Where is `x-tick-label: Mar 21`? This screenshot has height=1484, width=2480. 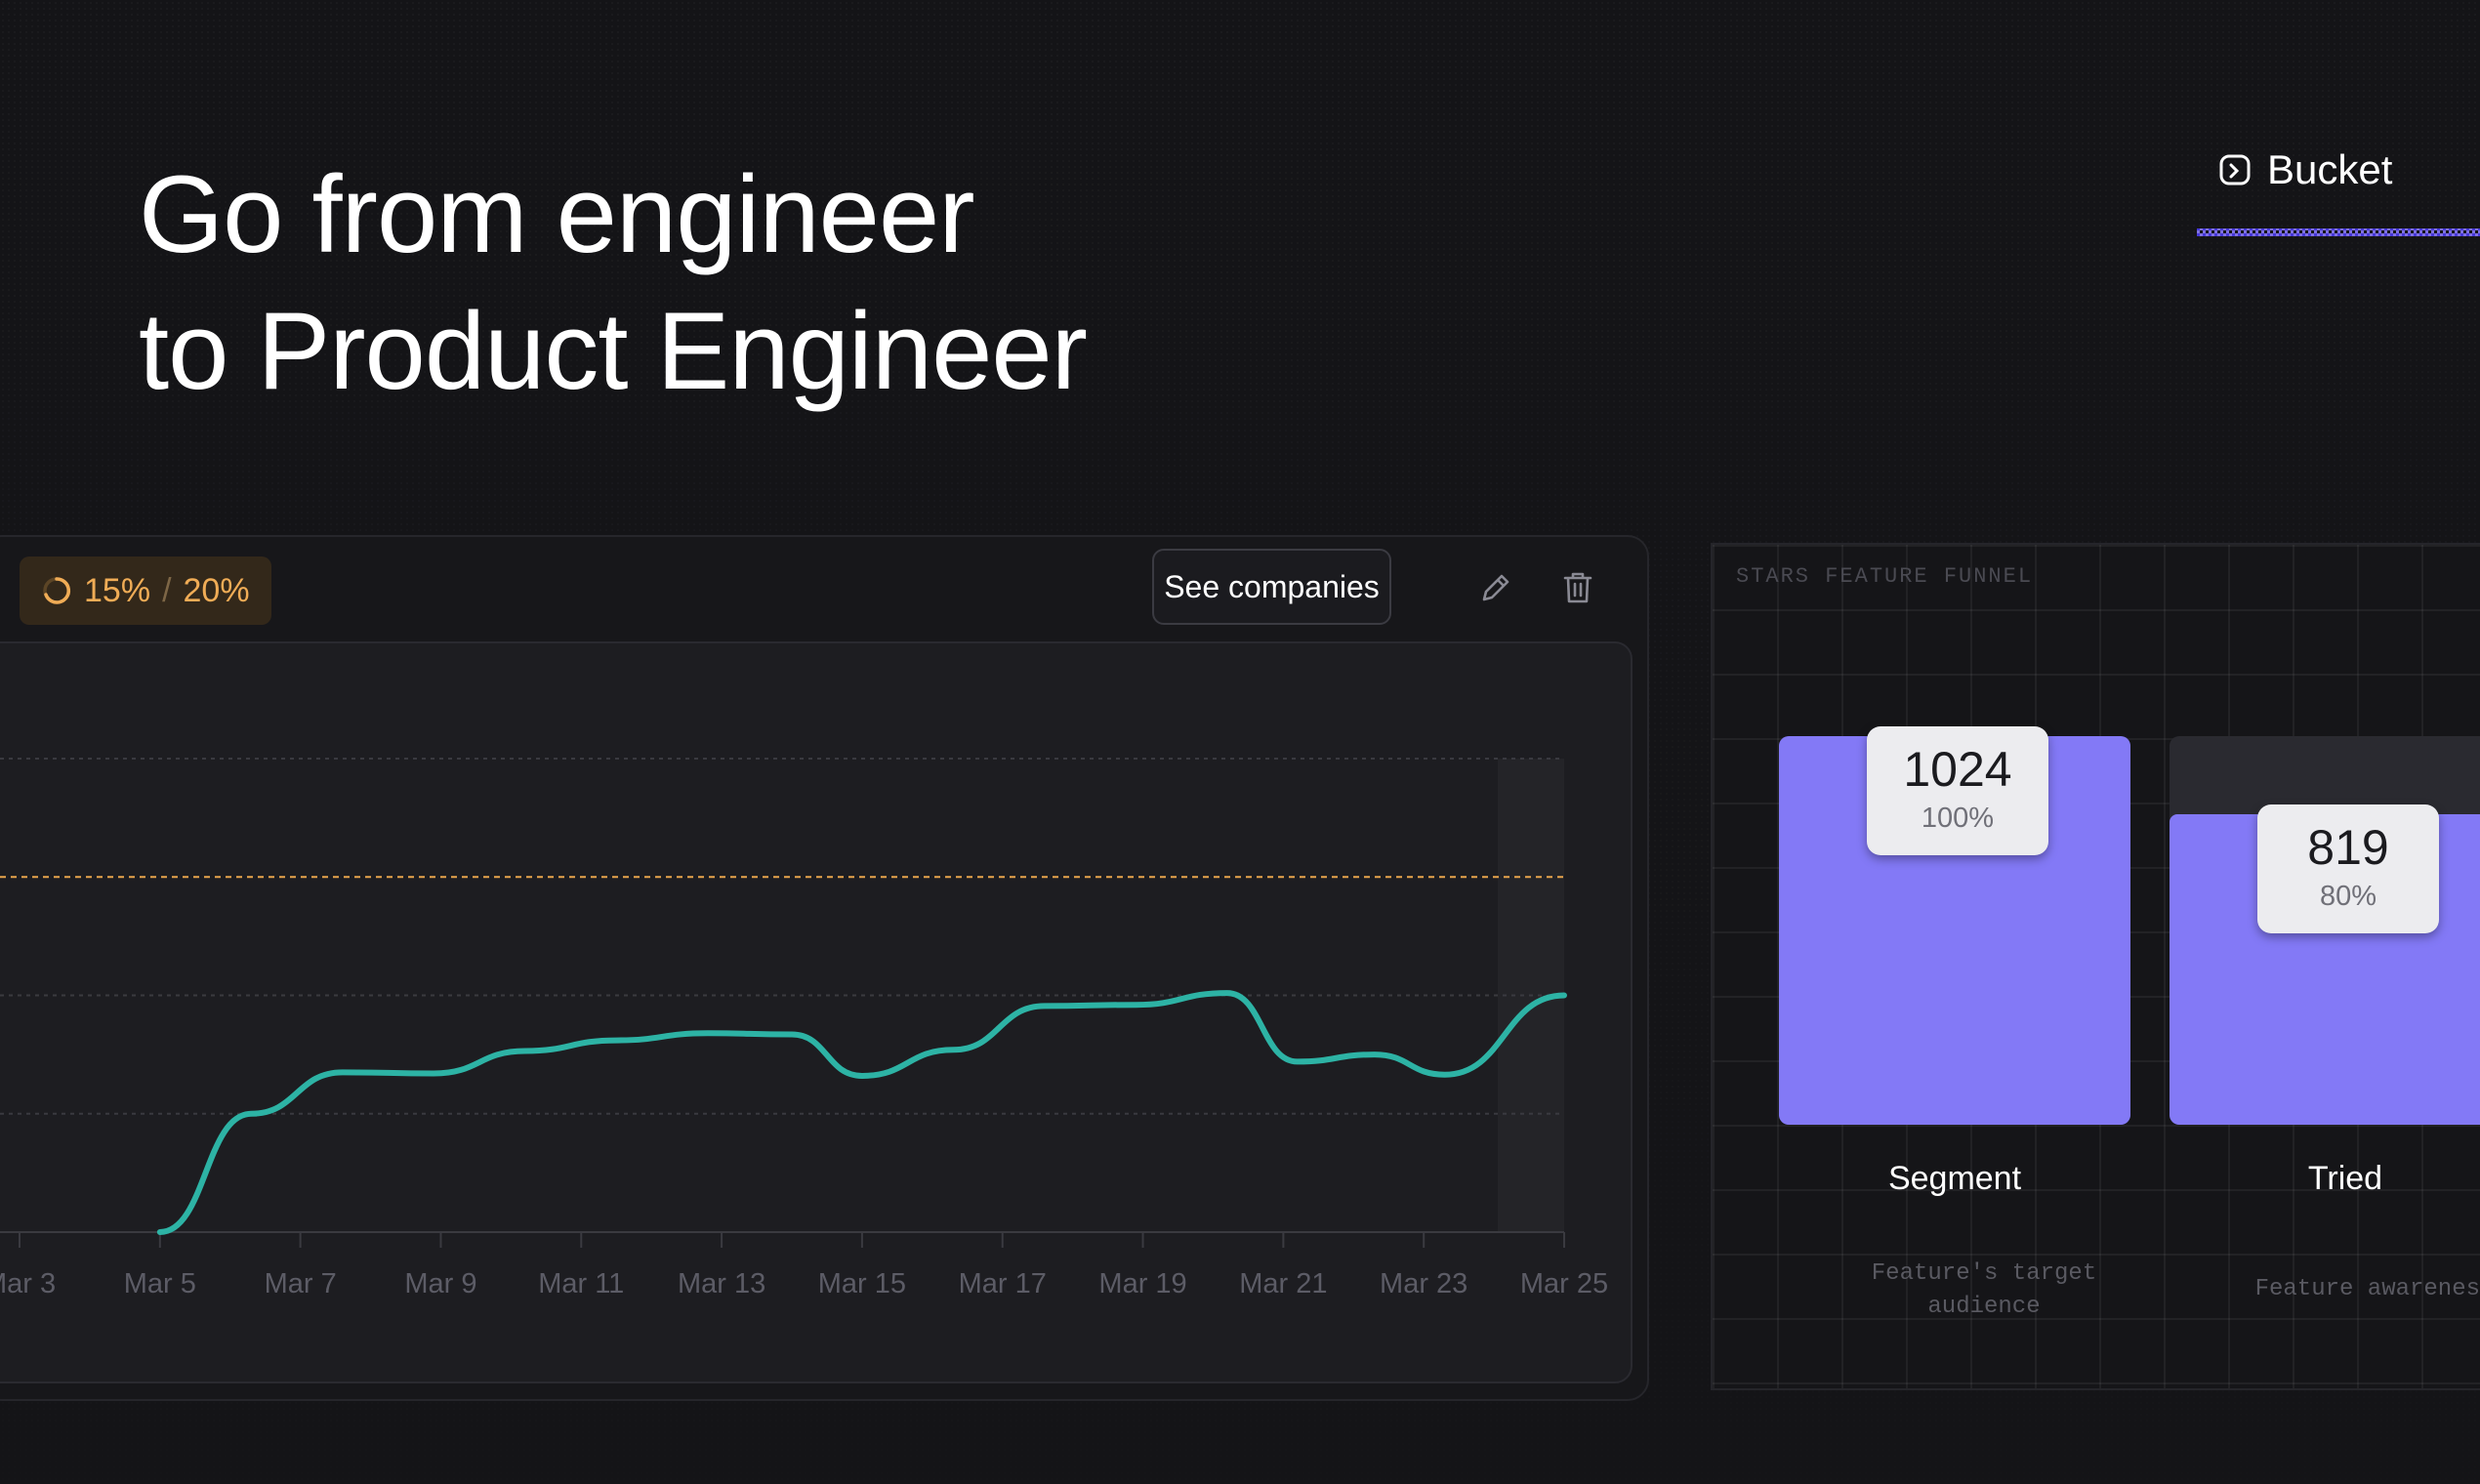
x-tick-label: Mar 21 is located at coordinates (1283, 1284).